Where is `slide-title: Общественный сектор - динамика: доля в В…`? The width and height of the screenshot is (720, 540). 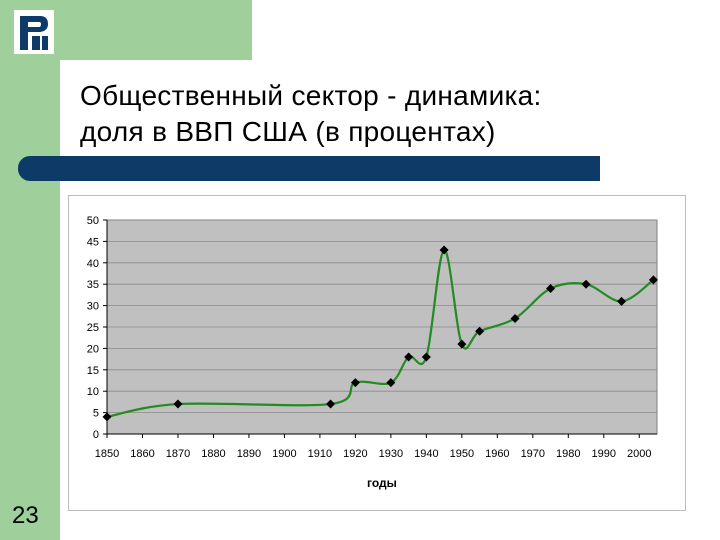
slide-title: Общественный сектор - динамика: доля в В… is located at coordinates (380, 114).